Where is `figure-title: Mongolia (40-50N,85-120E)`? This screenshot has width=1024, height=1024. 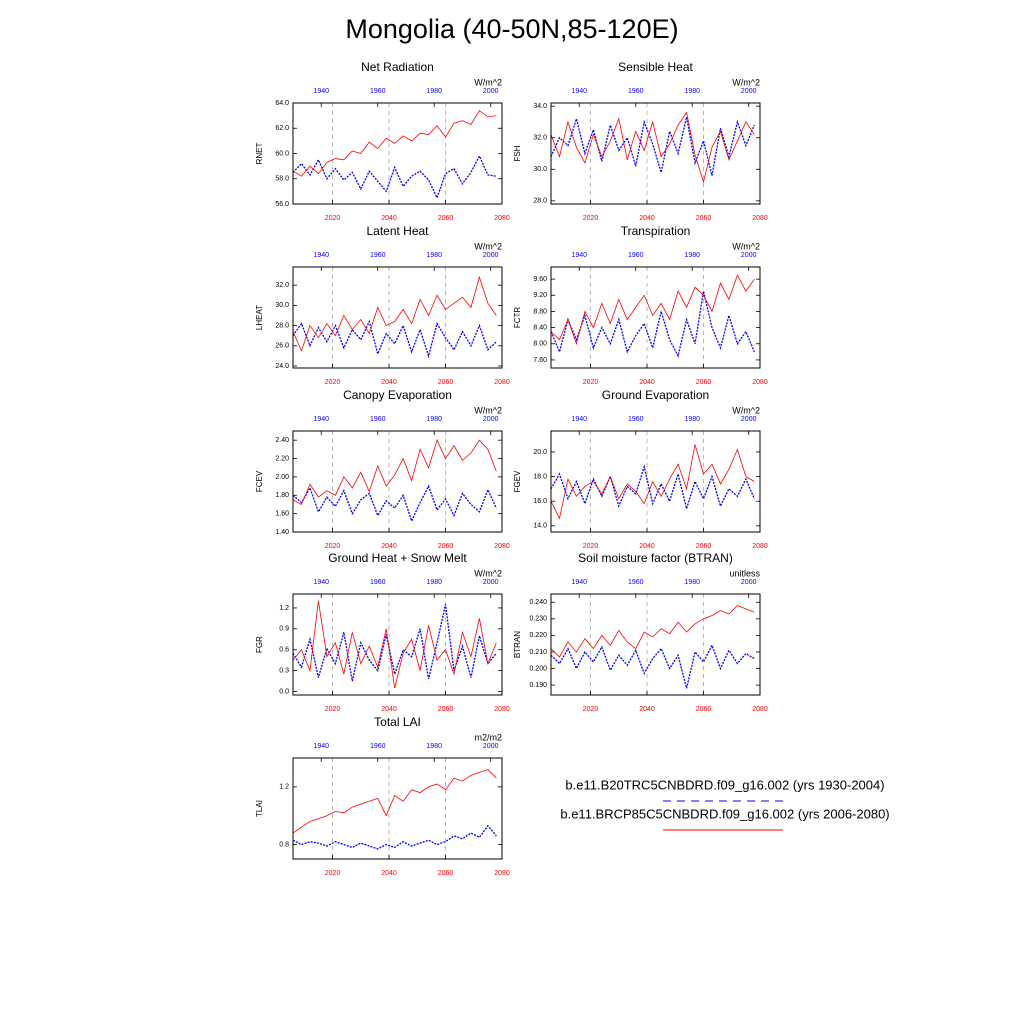
figure-title: Mongolia (40-50N,85-120E) is located at coordinates (511, 29).